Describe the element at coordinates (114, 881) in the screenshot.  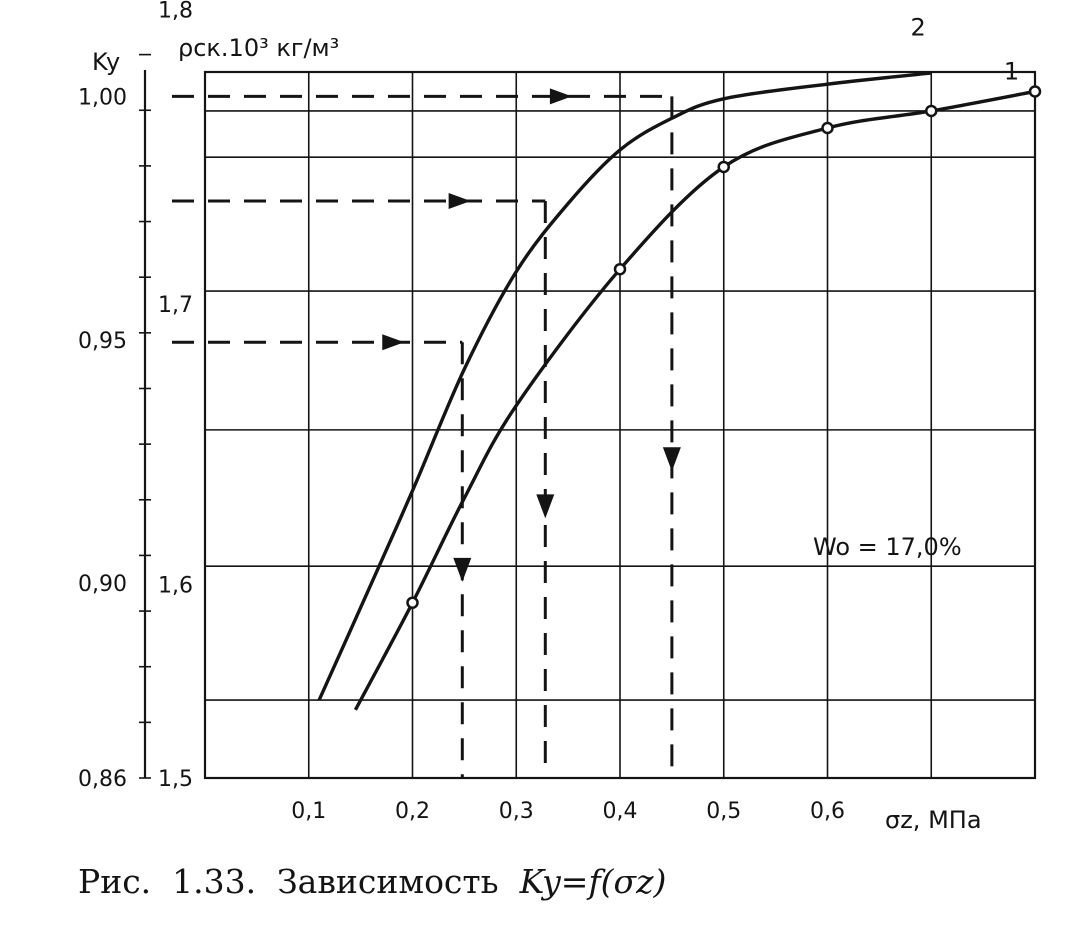
I see `caption-label: Рис.` at that location.